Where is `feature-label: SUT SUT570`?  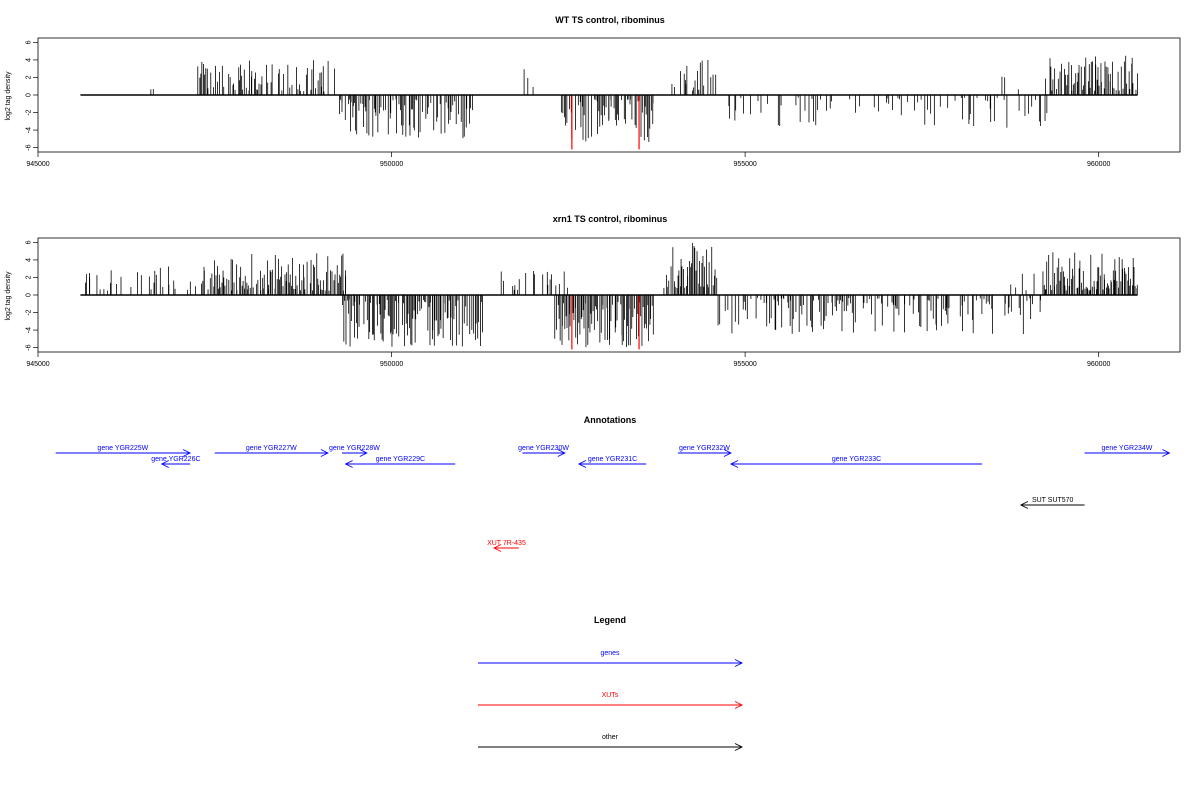 feature-label: SUT SUT570 is located at coordinates (1053, 500).